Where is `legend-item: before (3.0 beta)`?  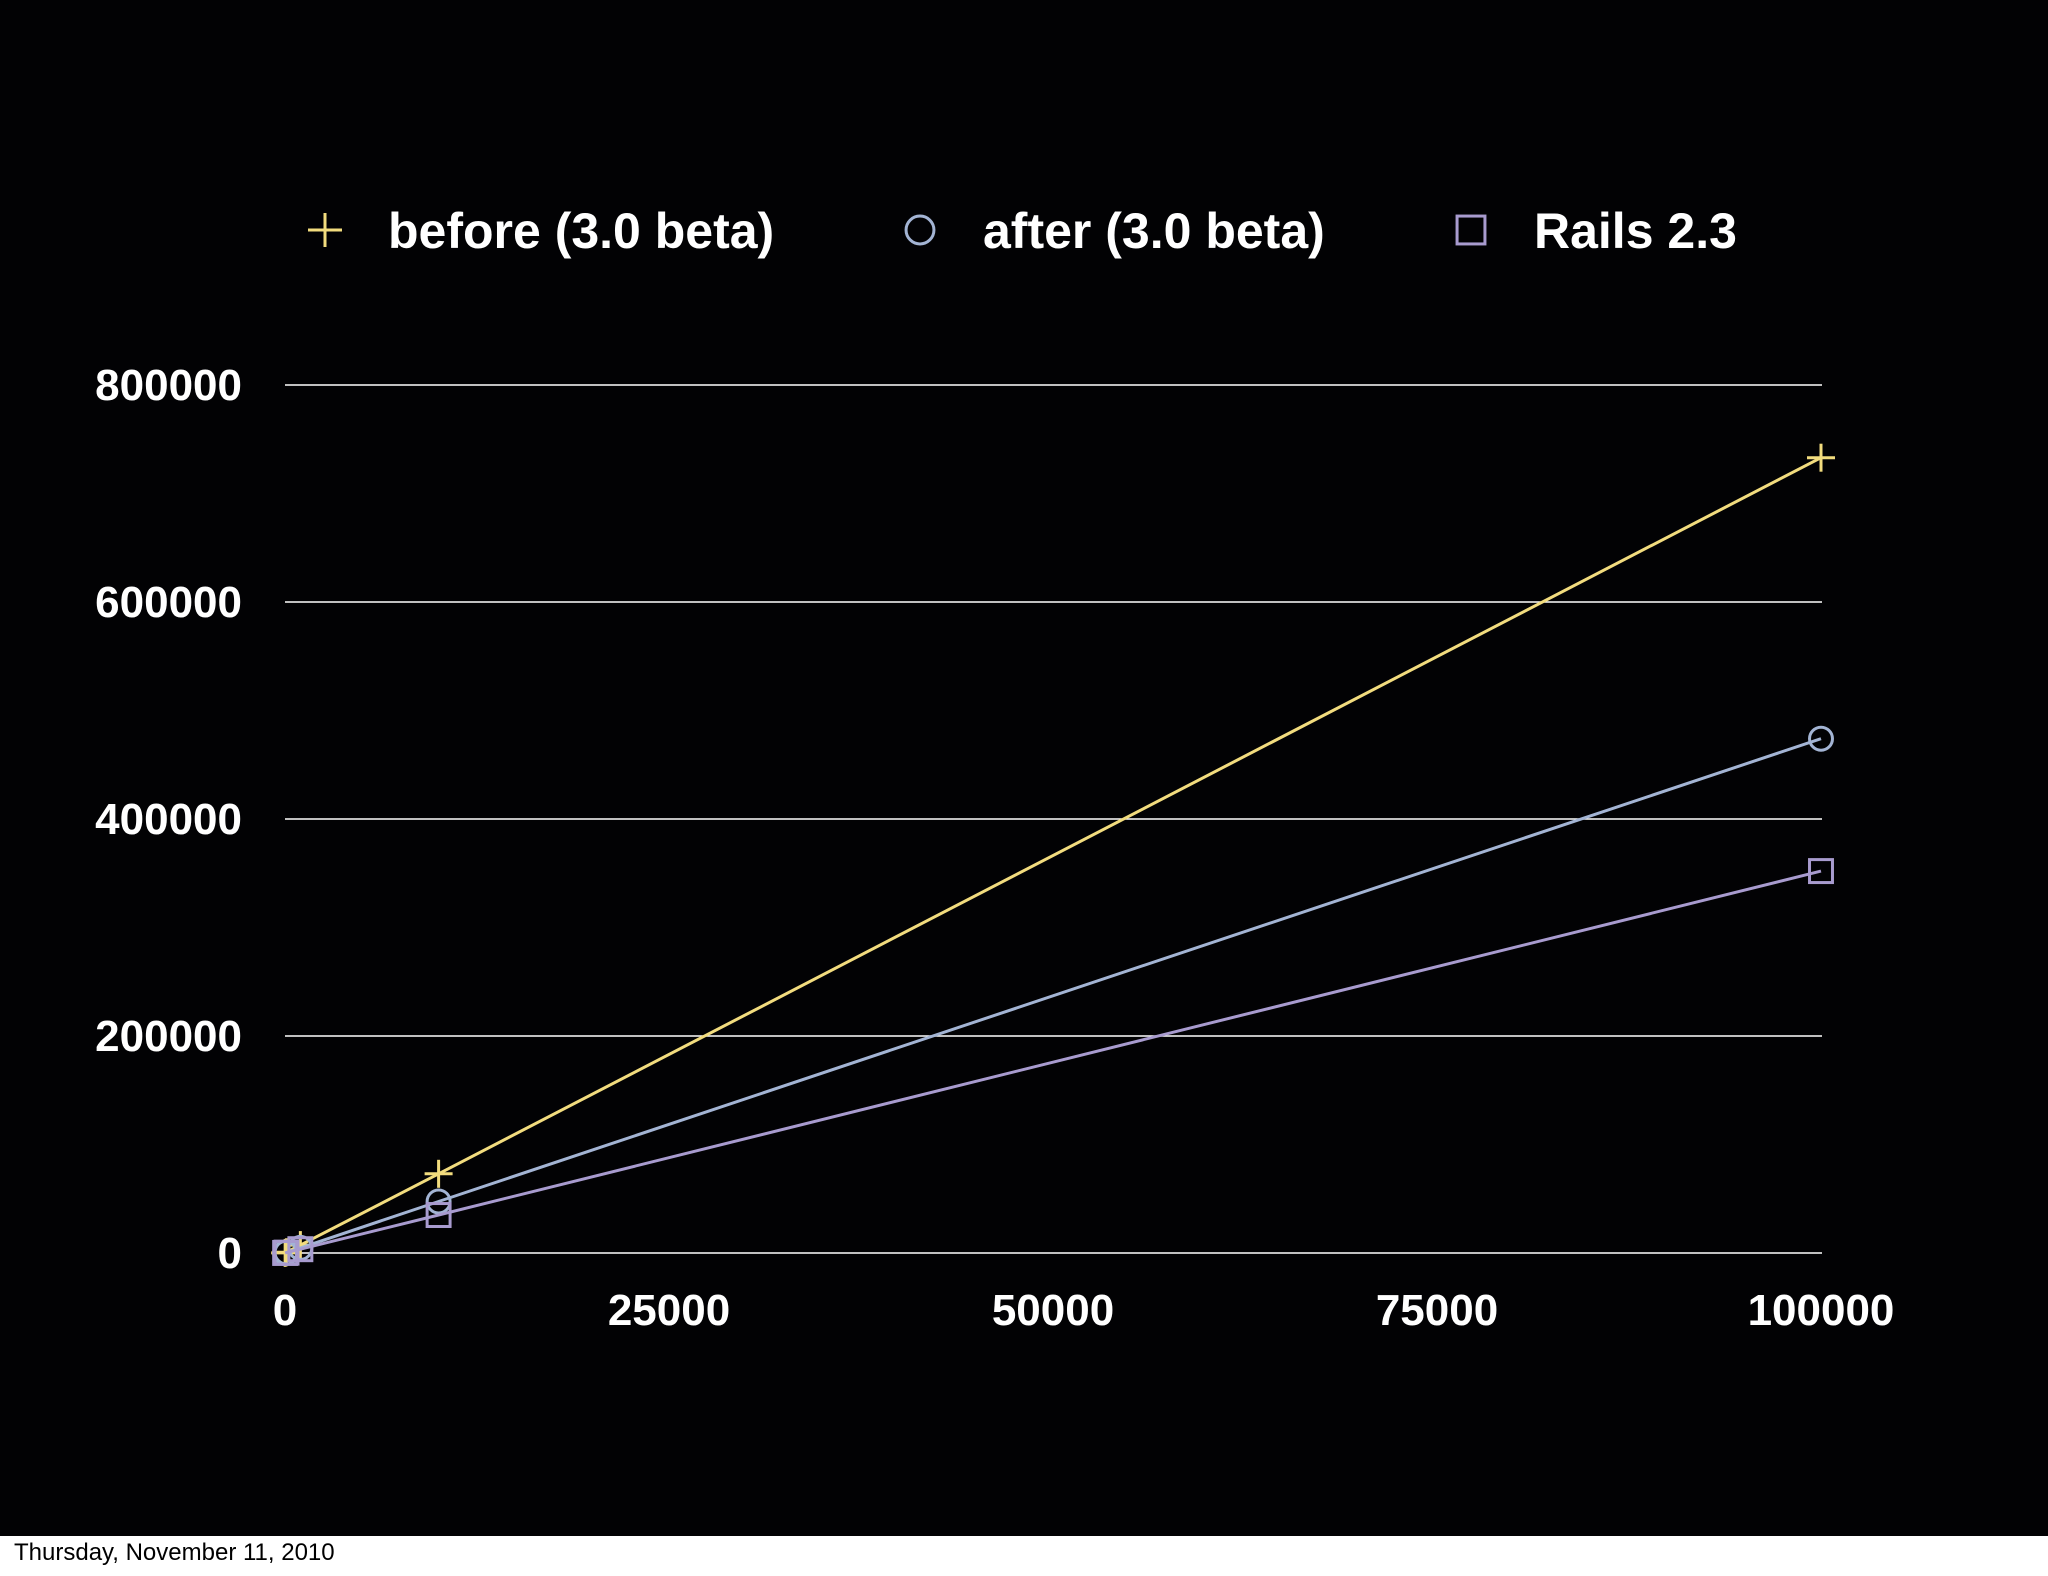
legend-item: before (3.0 beta) is located at coordinates (541, 231).